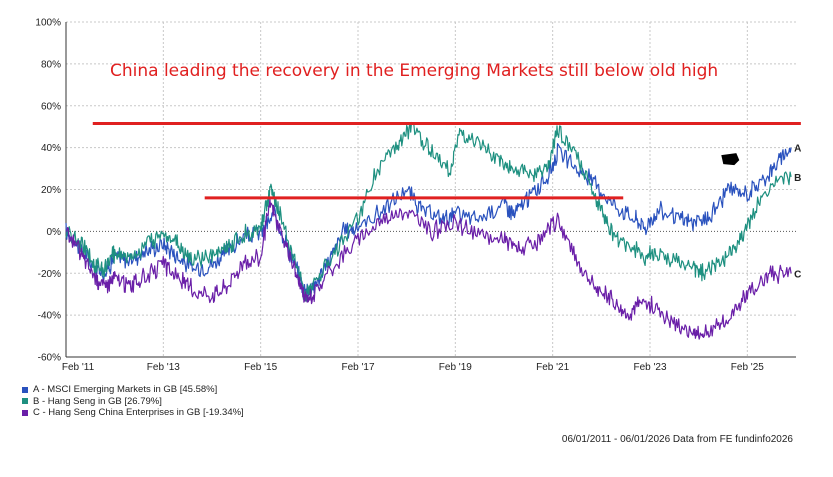 This screenshot has width=833, height=477. Describe the element at coordinates (455, 367) in the screenshot. I see `x-tick-label: Feb '19` at that location.